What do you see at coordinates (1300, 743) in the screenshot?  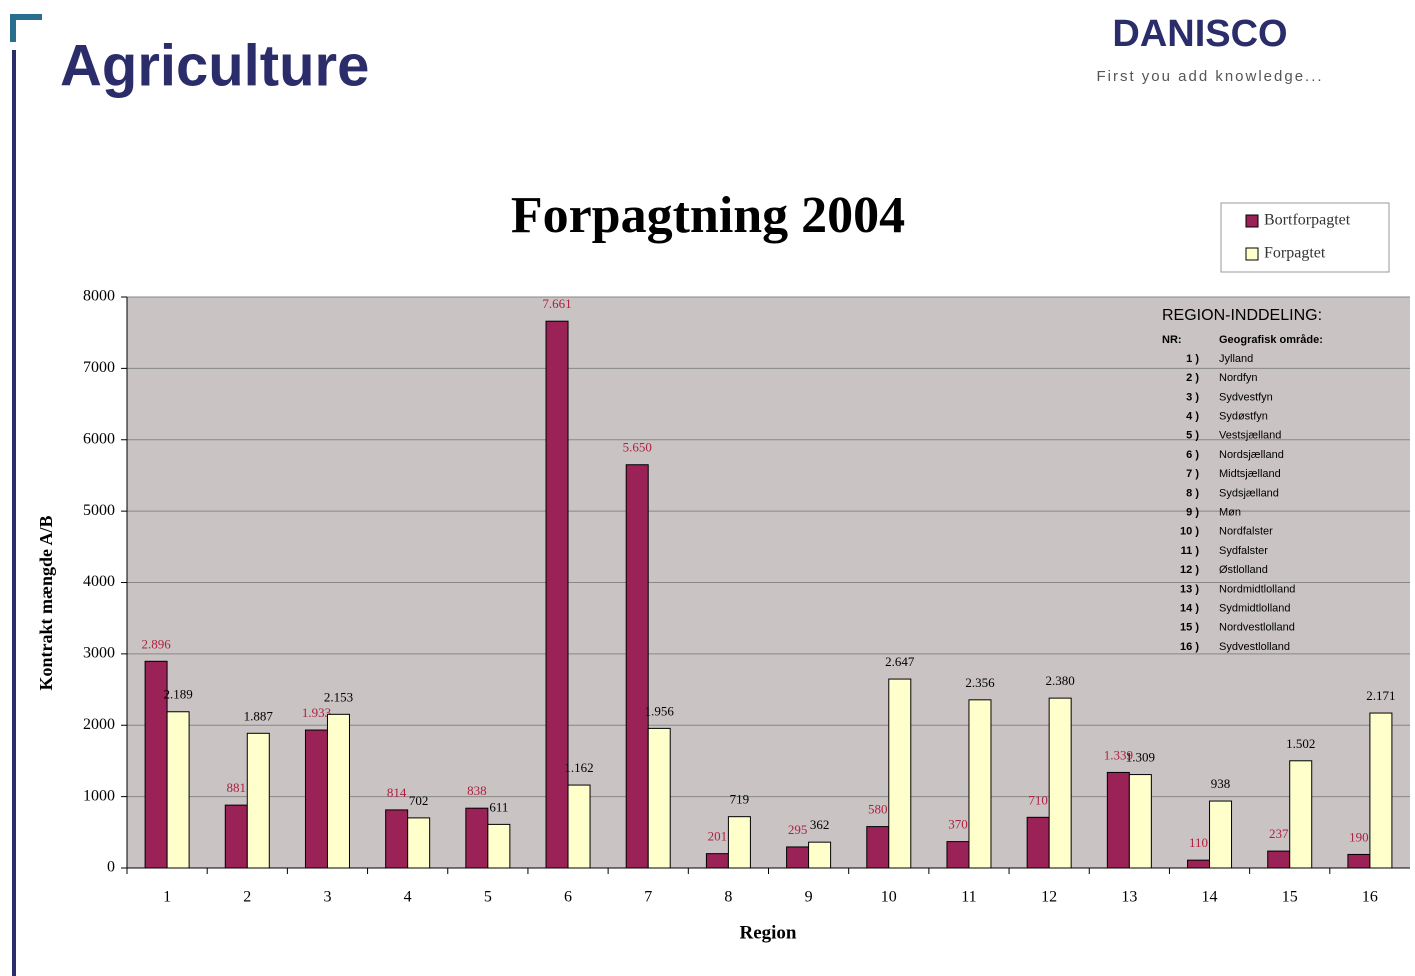 I see `data-label: 1.502` at bounding box center [1300, 743].